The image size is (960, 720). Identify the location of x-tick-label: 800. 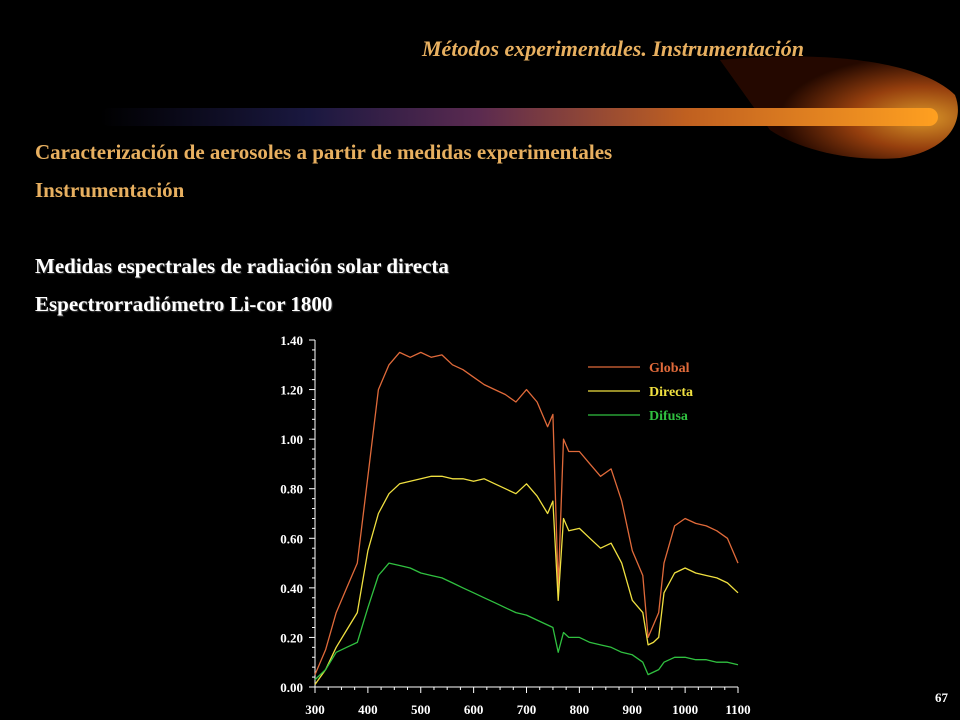
(580, 709).